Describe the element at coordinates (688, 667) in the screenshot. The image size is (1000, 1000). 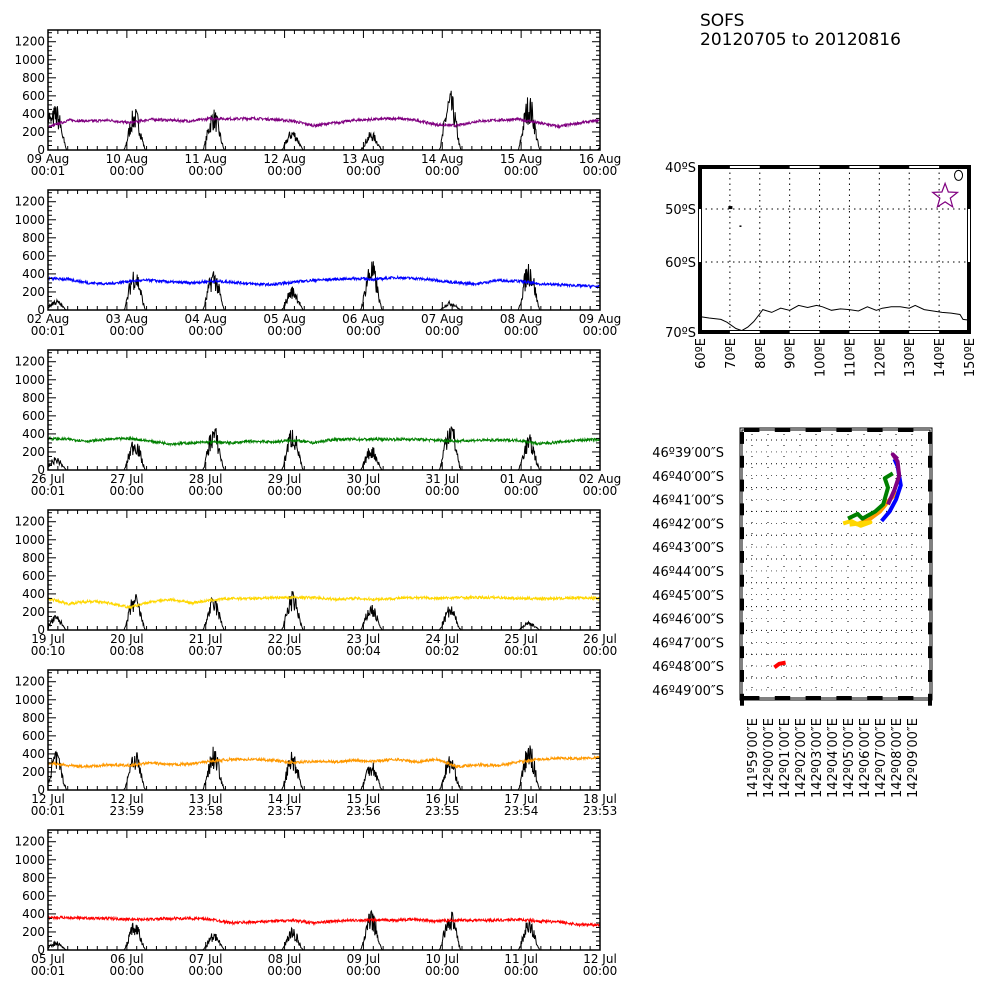
I see `lat-label: 46º48′00″S` at that location.